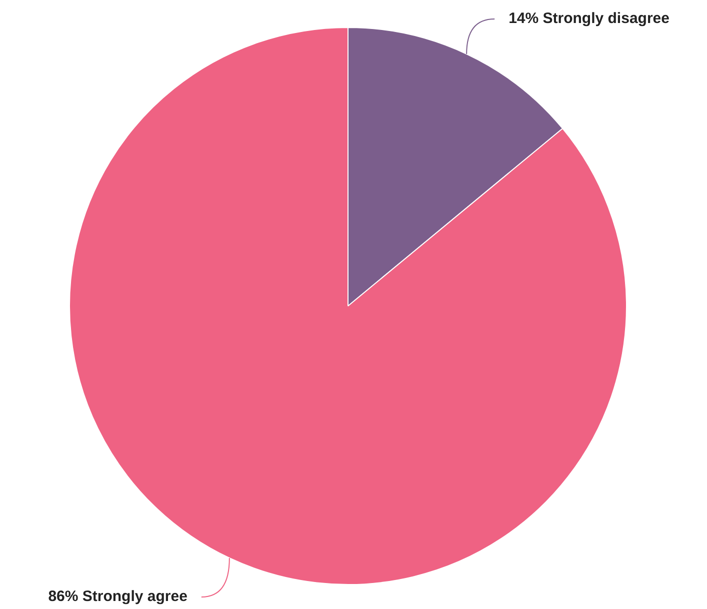  I want to click on slice-label: 14% Strongly disagree, so click(589, 19).